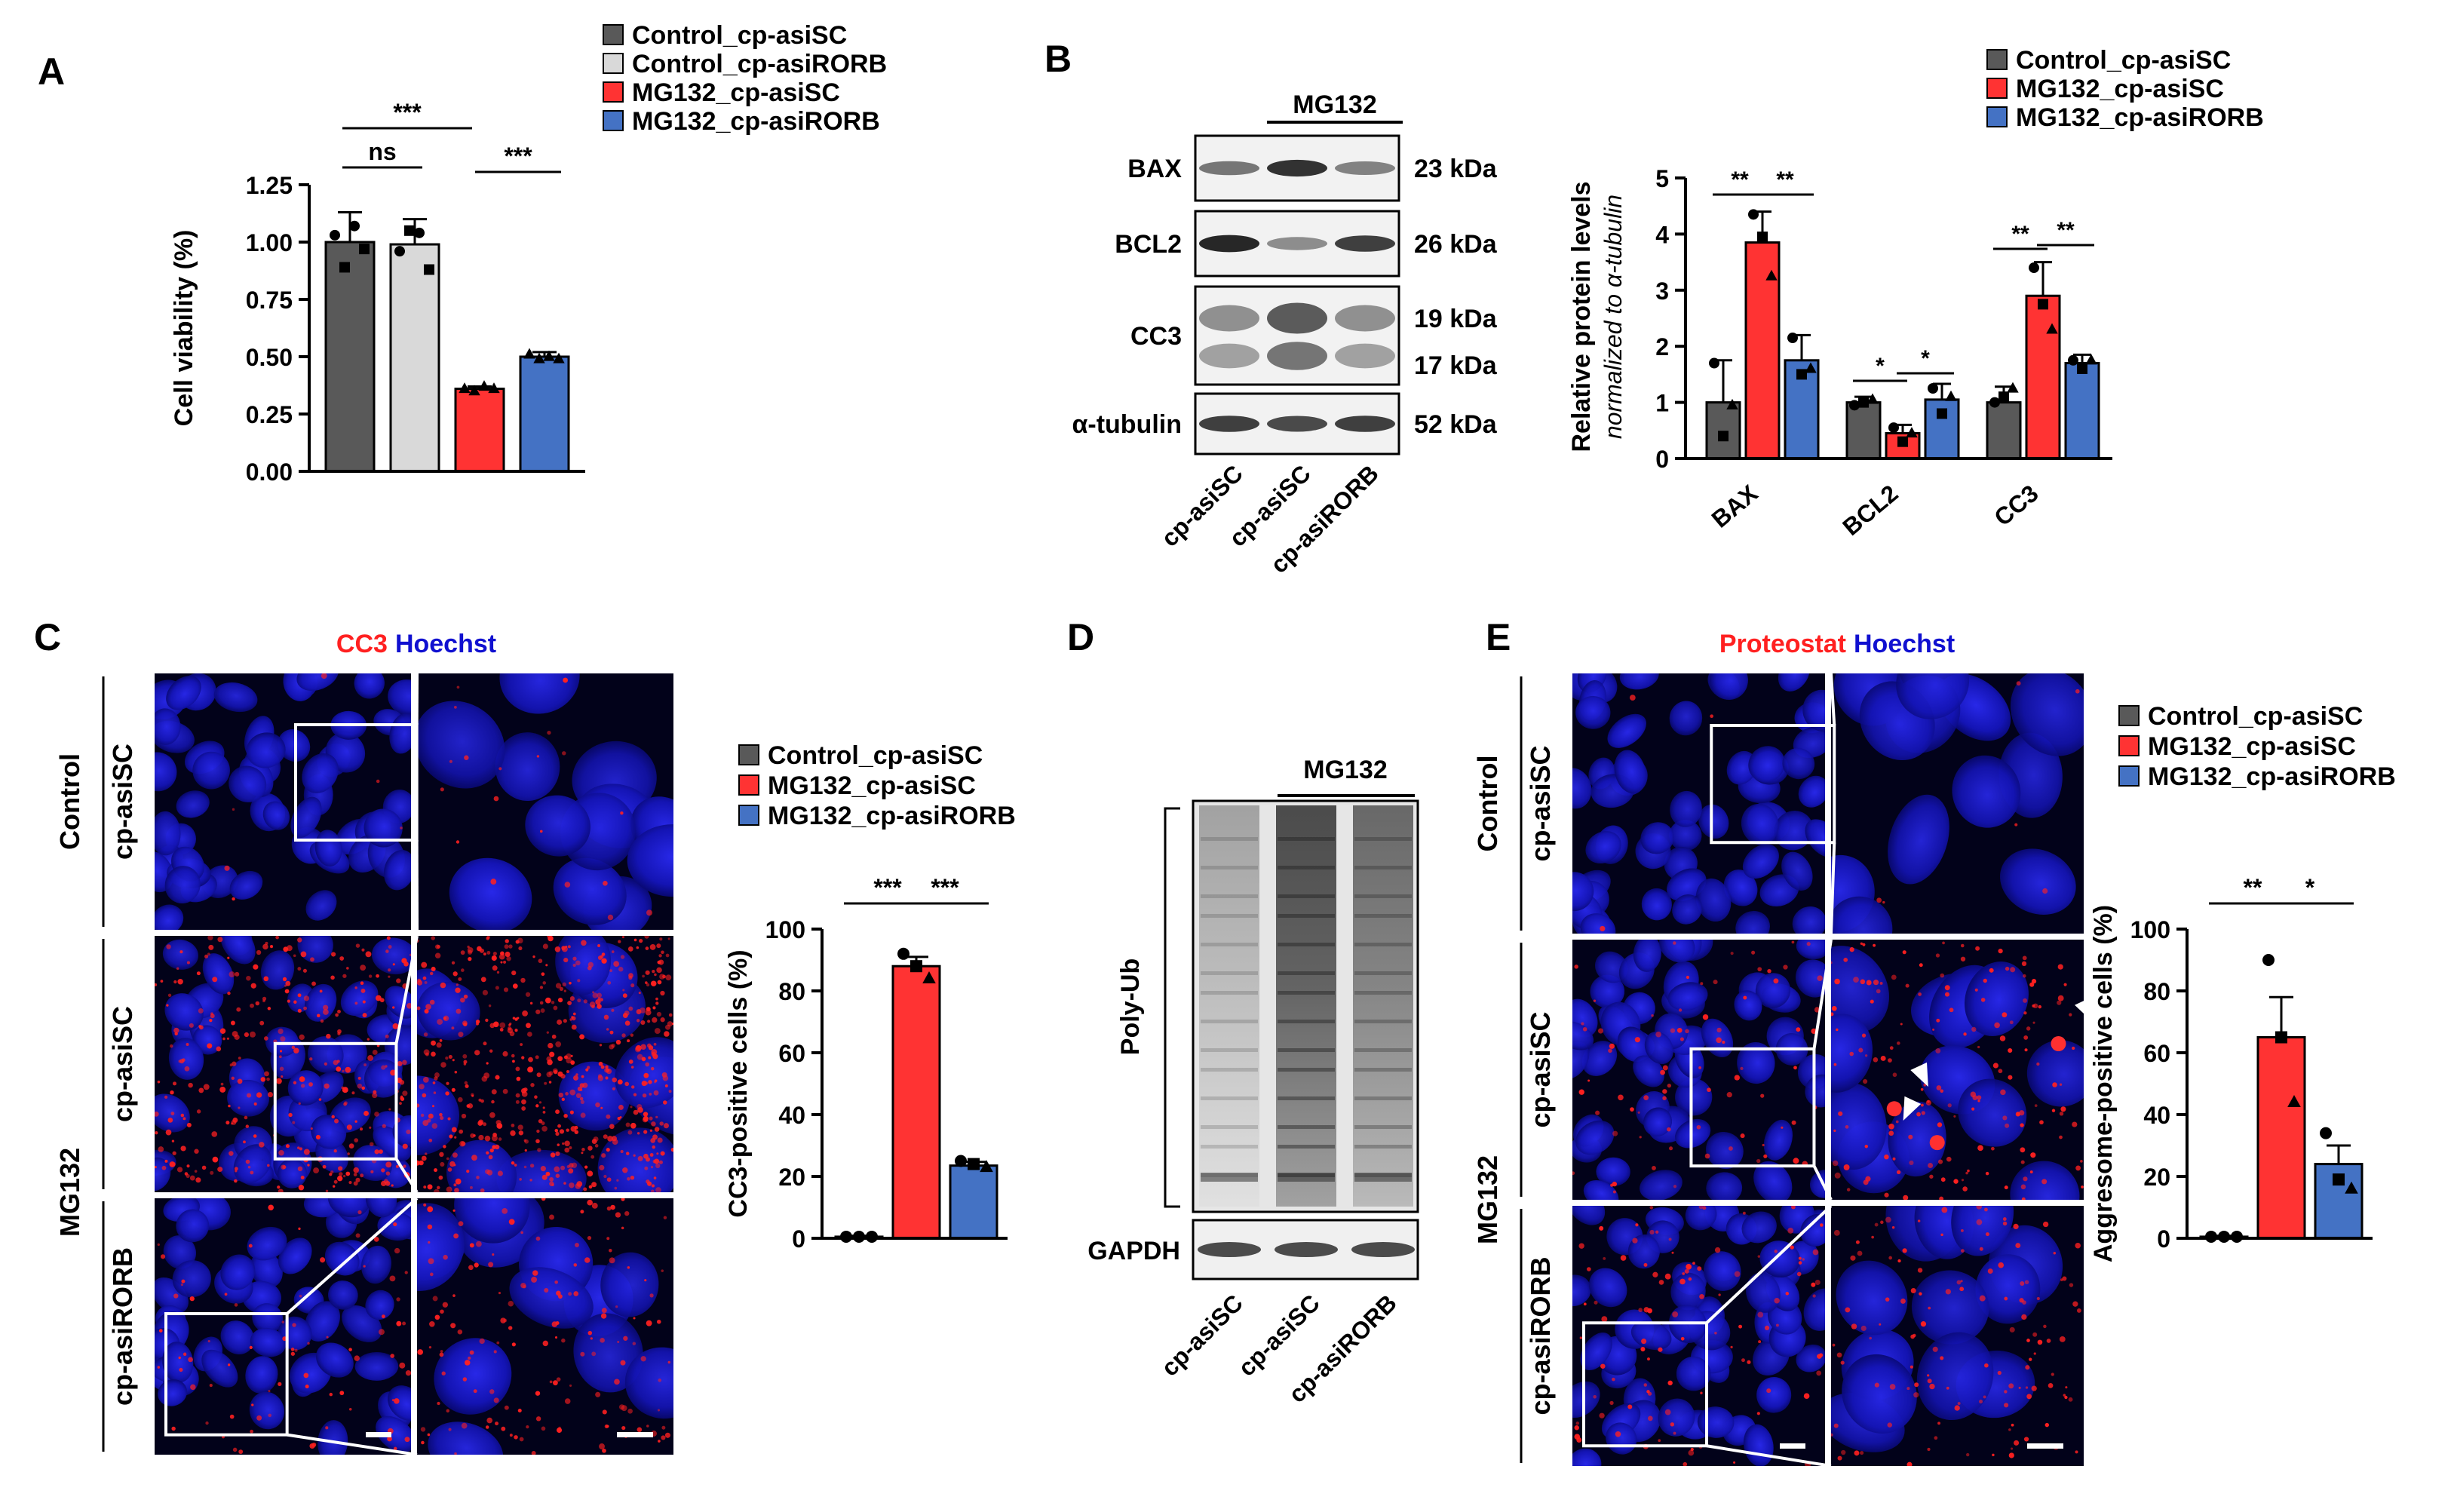 Image resolution: width=2454 pixels, height=1512 pixels. Describe the element at coordinates (872, 1236) in the screenshot. I see `chart-c-point` at that location.